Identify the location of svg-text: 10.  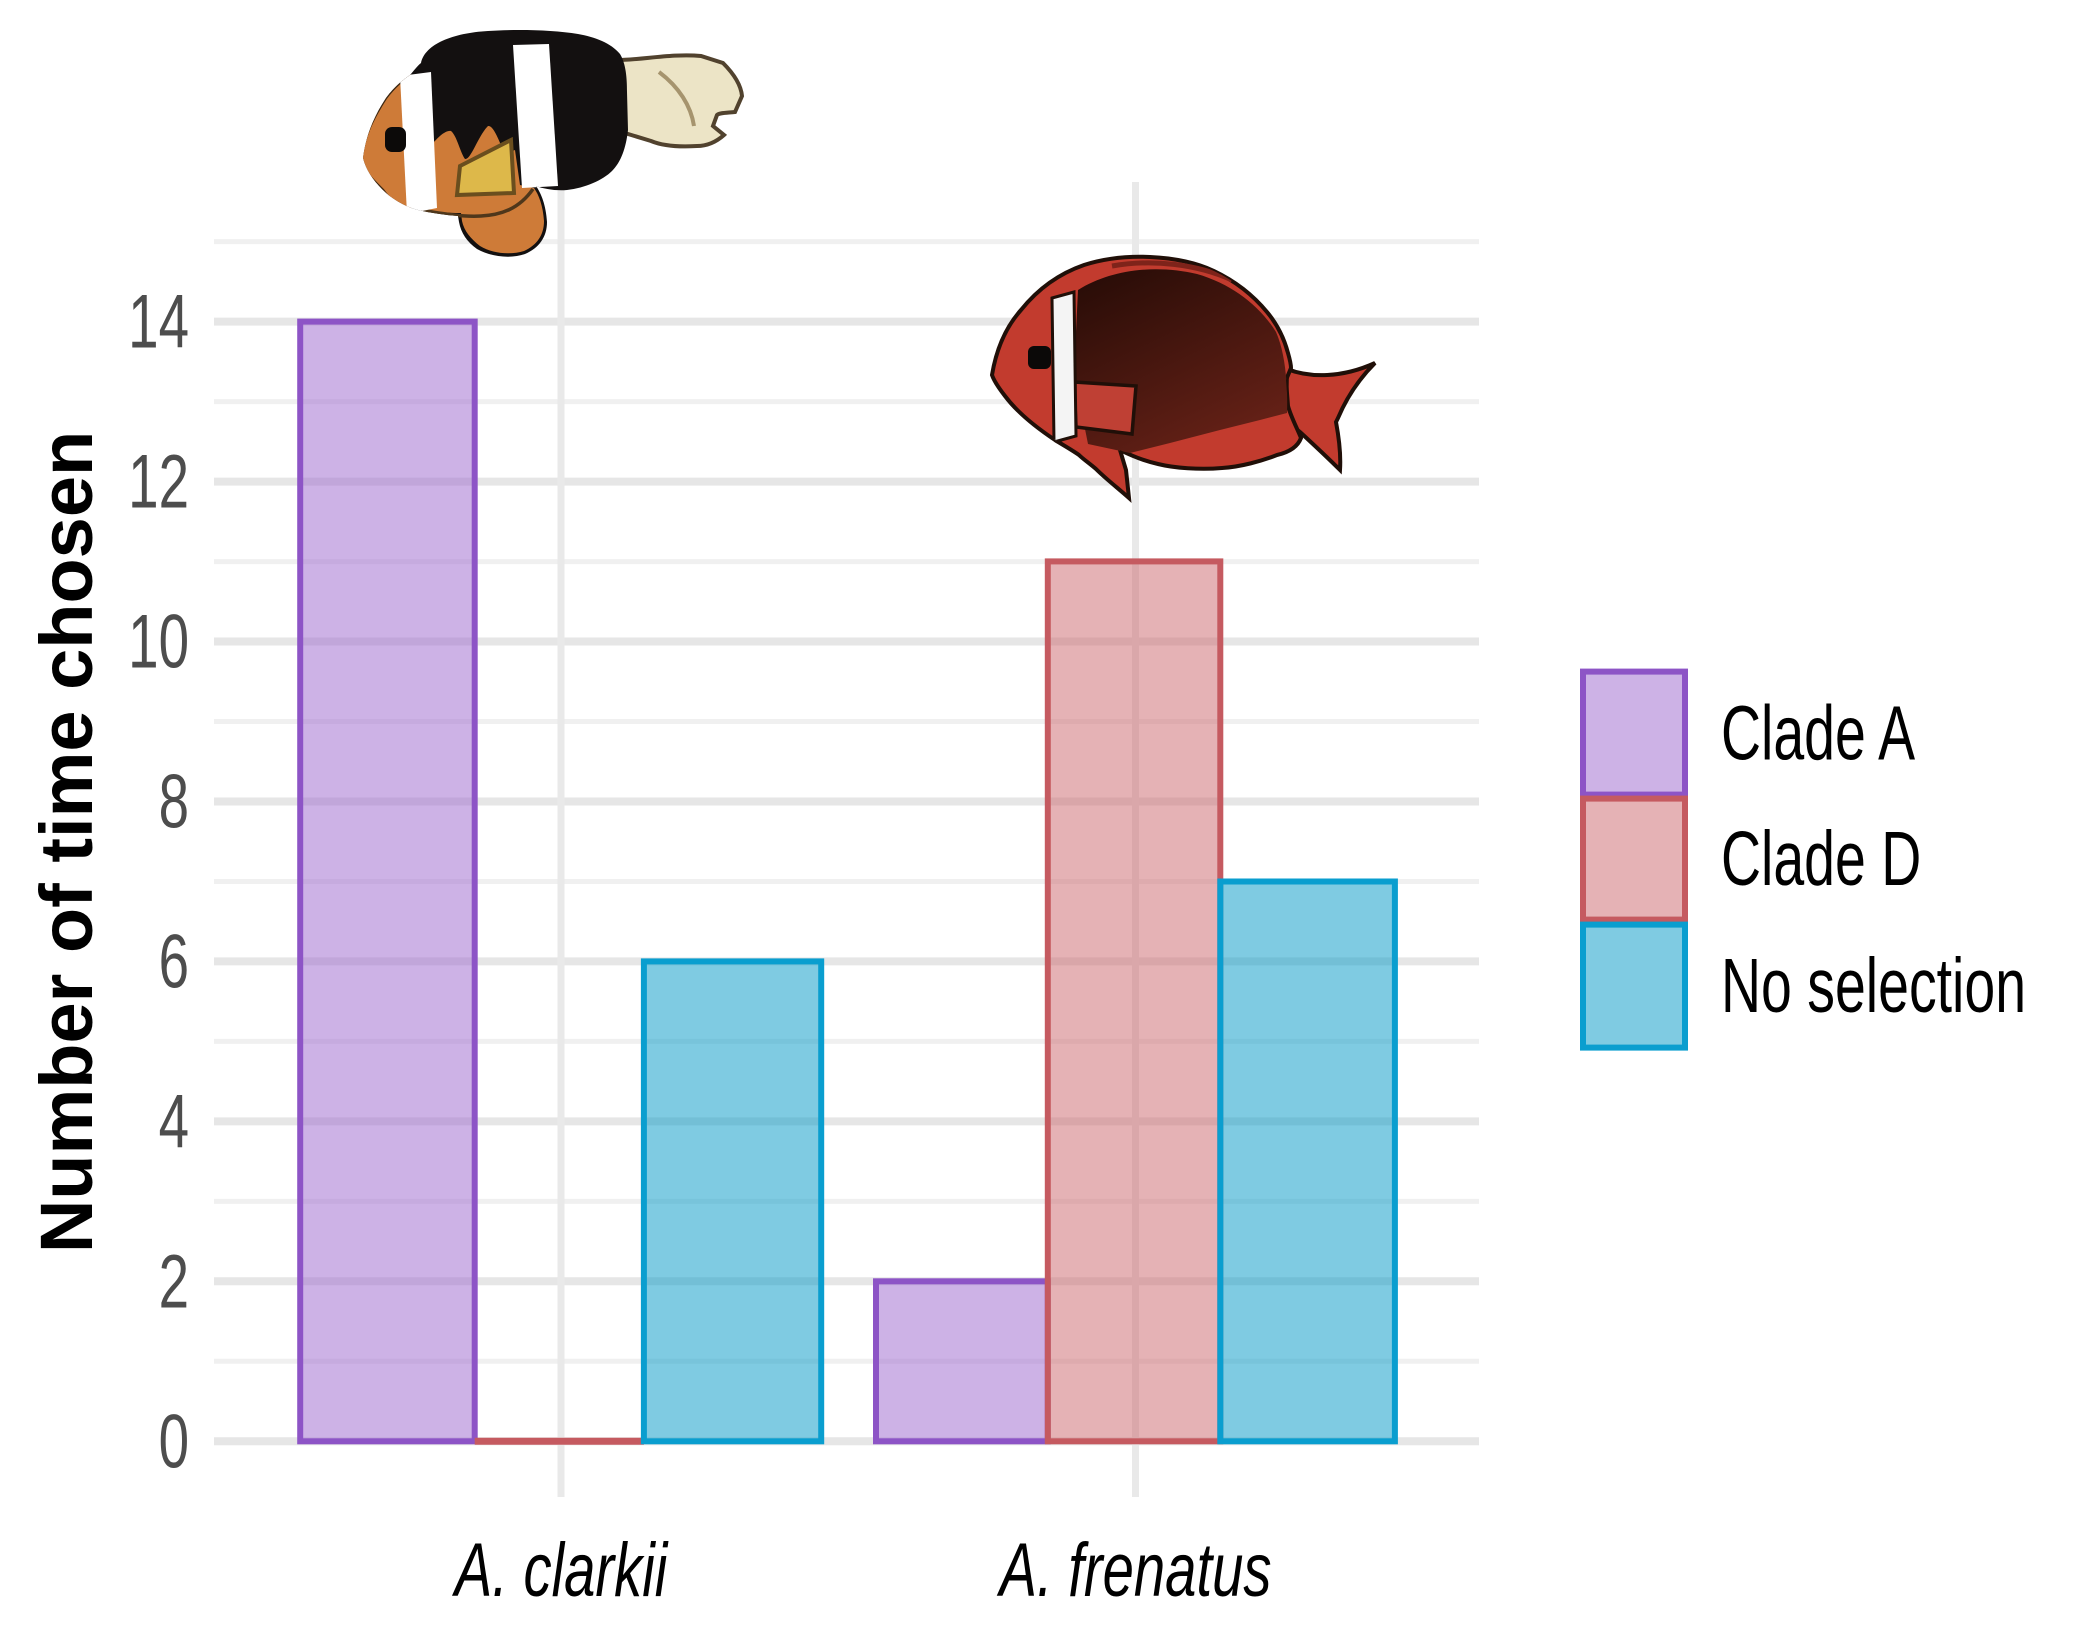
(158, 642).